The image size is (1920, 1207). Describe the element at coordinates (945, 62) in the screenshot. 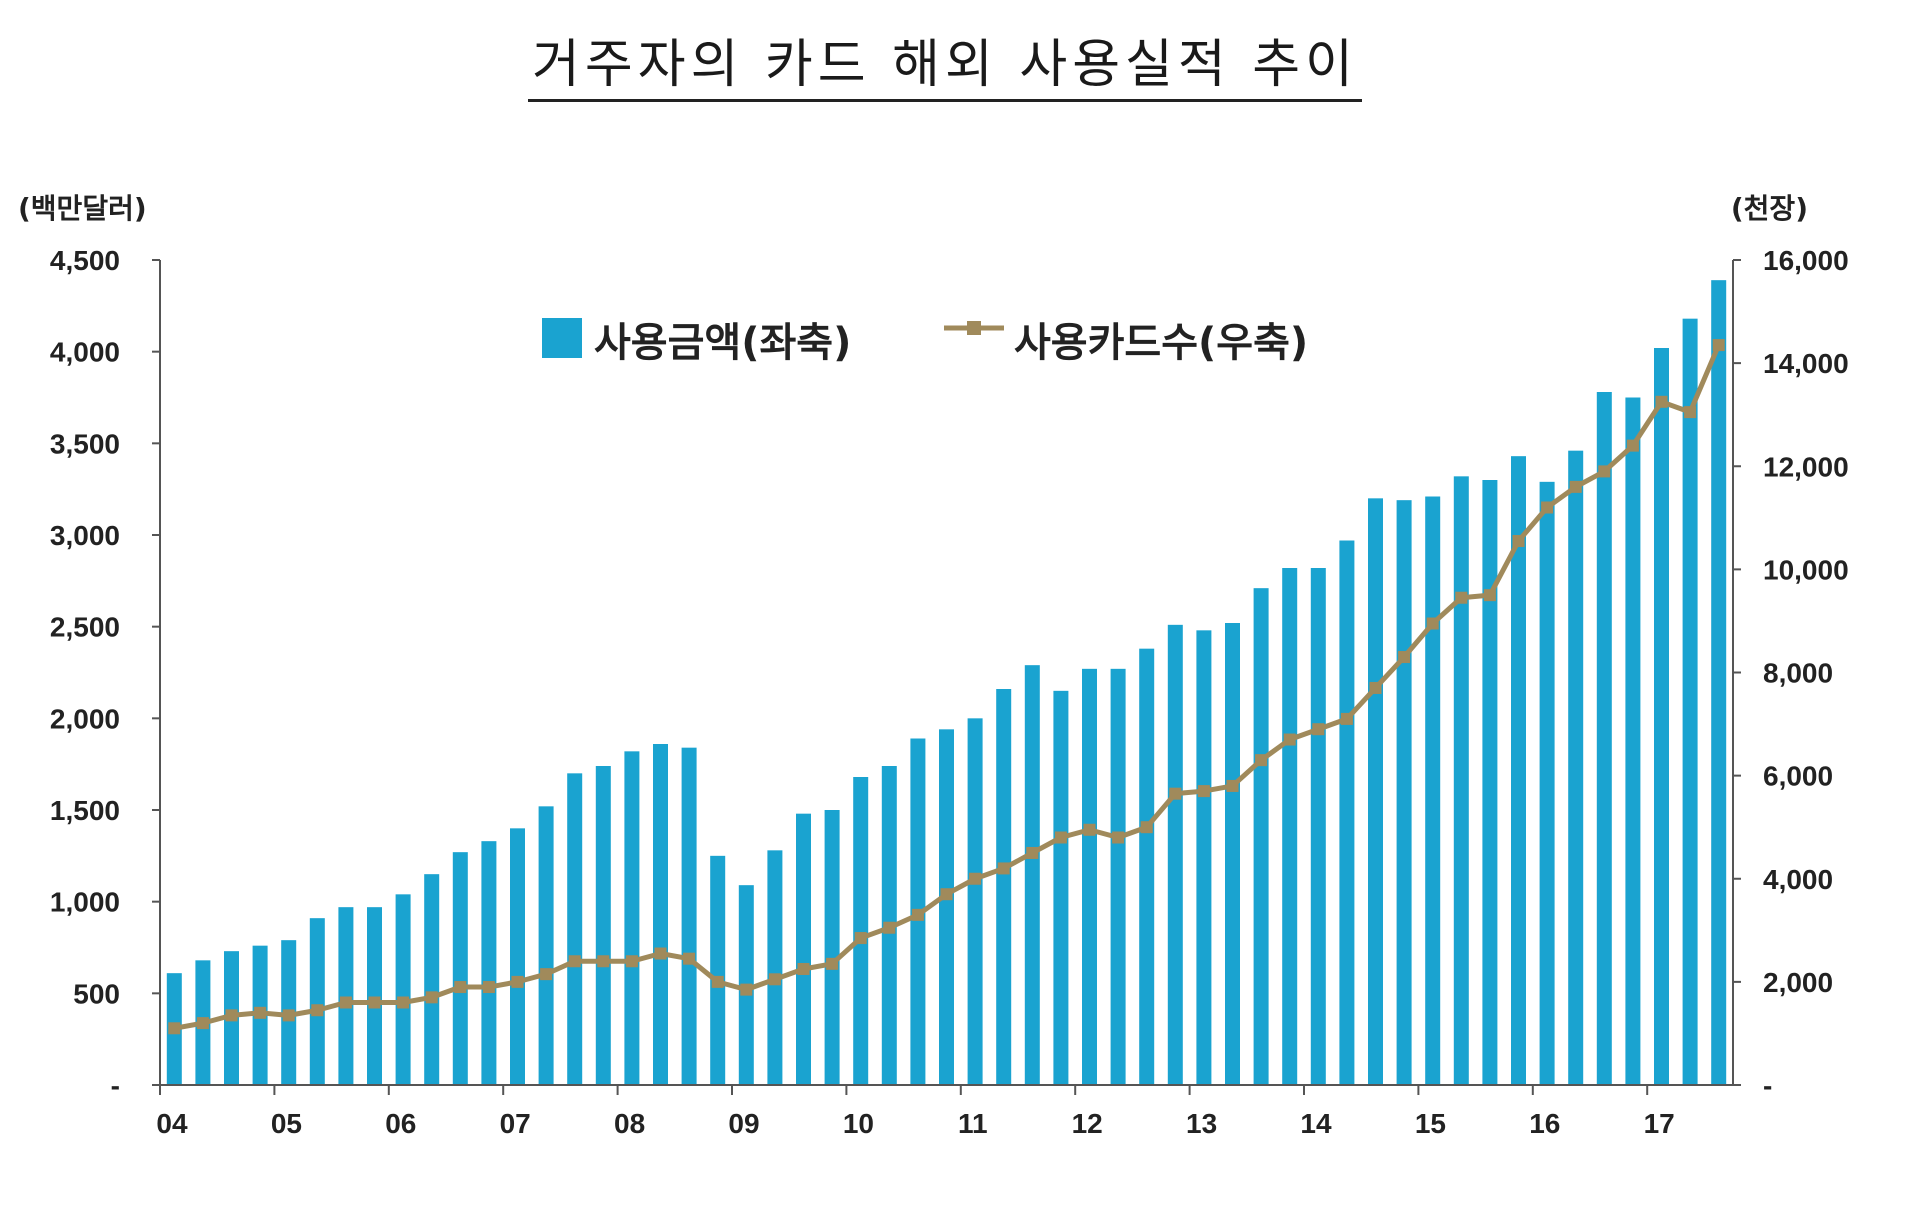

I see `chart-title: 거주자의 카드 해외 사용실적 추이` at that location.